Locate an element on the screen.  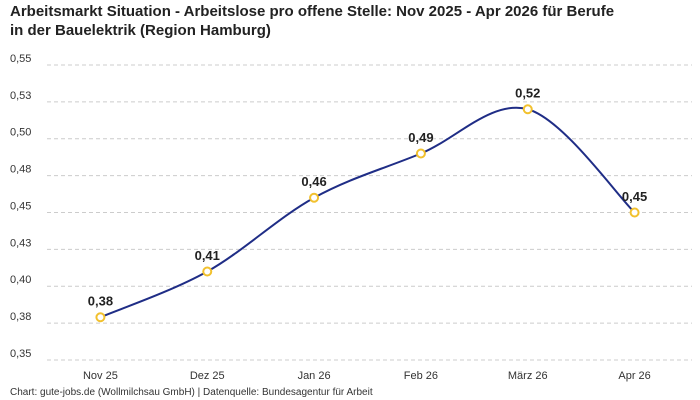
x-tick-label: Feb 26 is located at coordinates (421, 376).